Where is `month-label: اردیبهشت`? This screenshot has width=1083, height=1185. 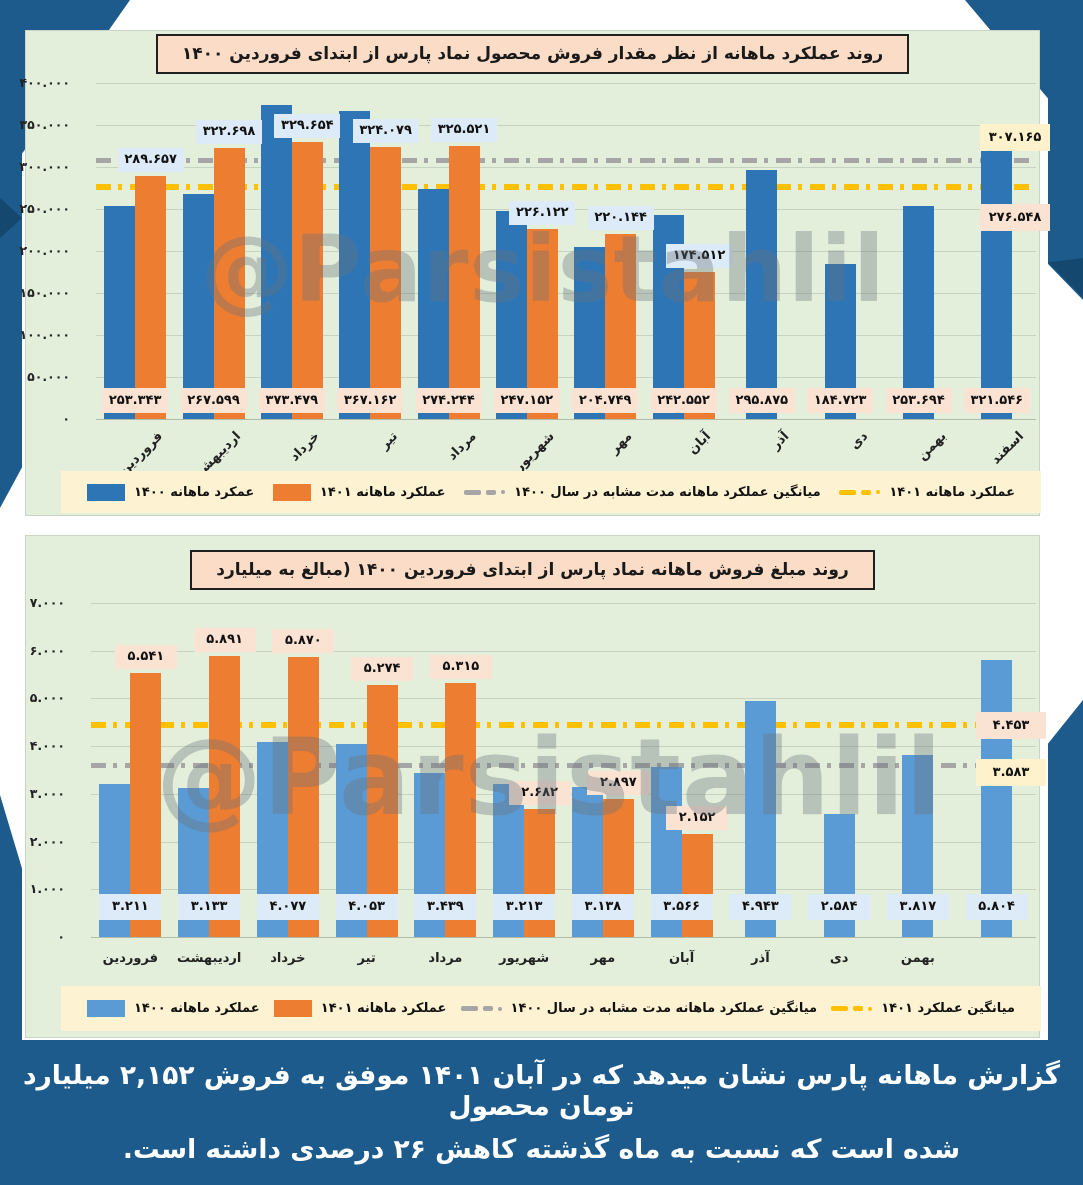 month-label: اردیبهشت is located at coordinates (209, 958).